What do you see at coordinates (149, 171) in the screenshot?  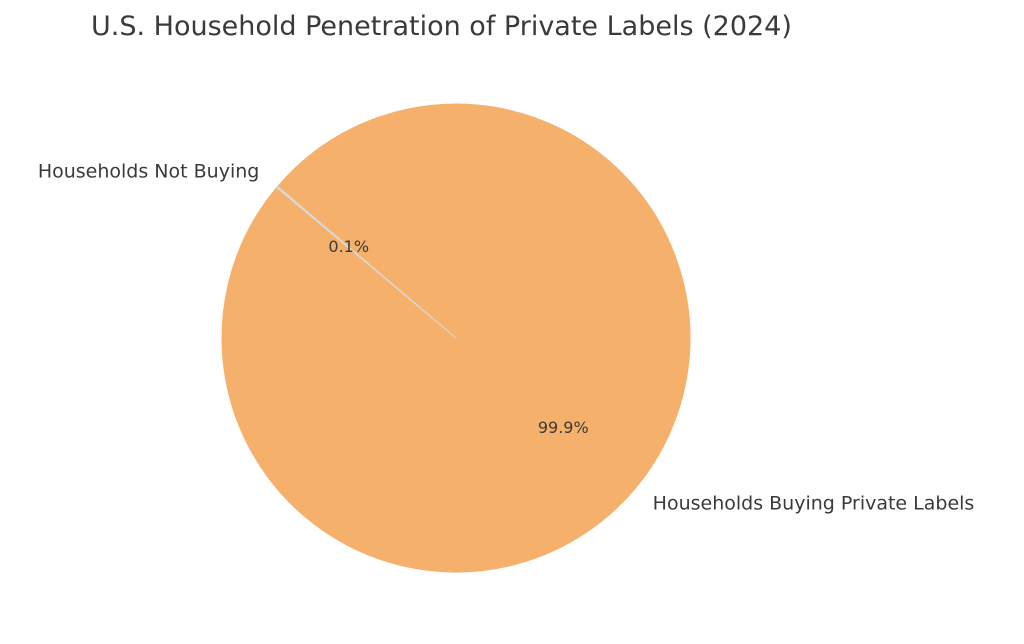 I see `category-label-households-not-buying: Households Not Buying` at bounding box center [149, 171].